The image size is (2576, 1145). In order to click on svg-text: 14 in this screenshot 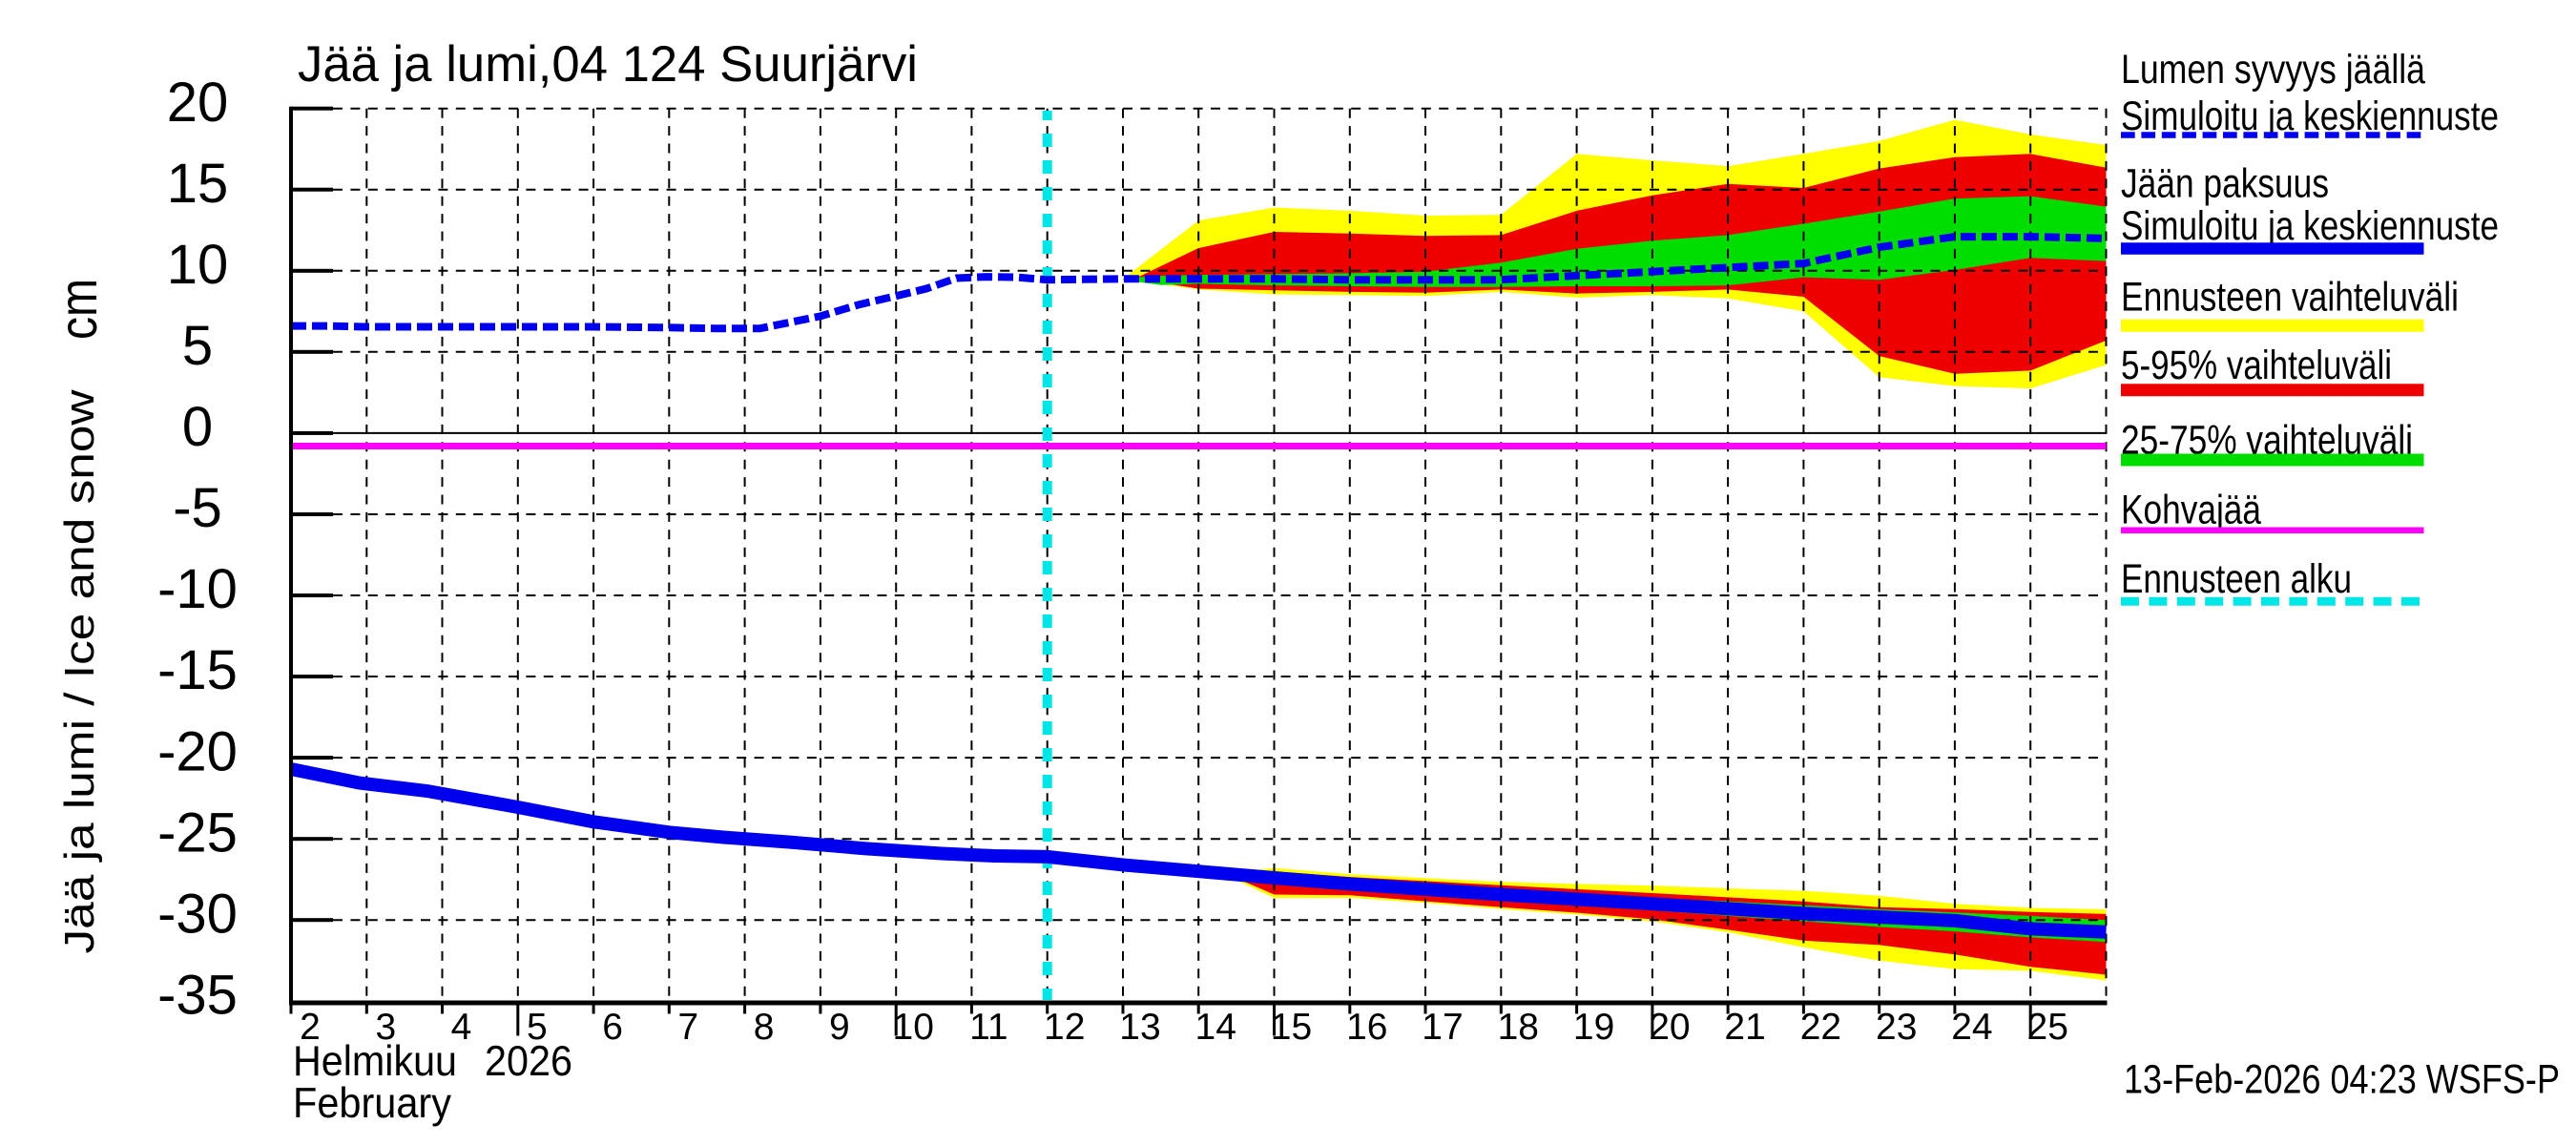, I will do `click(1215, 1027)`.